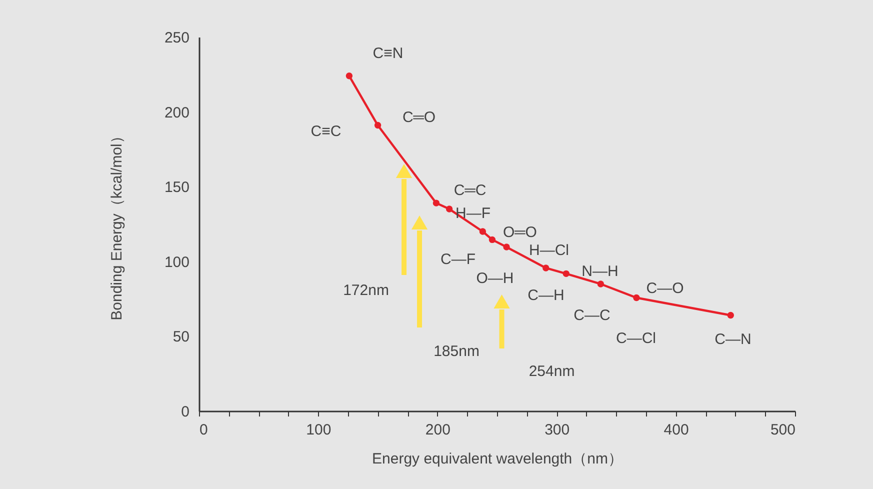 The image size is (873, 489). Describe the element at coordinates (181, 337) in the screenshot. I see `y-tick-label: 50` at that location.